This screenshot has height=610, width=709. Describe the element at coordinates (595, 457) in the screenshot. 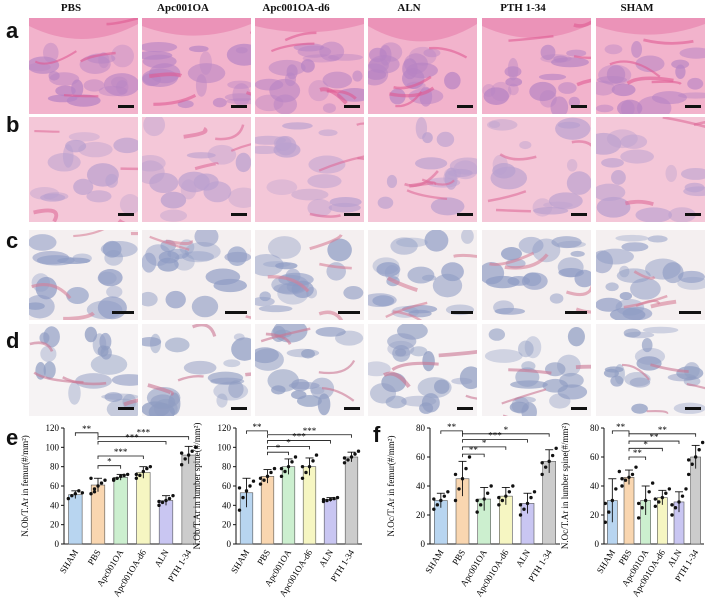

I see `y-tick-label: 60` at that location.